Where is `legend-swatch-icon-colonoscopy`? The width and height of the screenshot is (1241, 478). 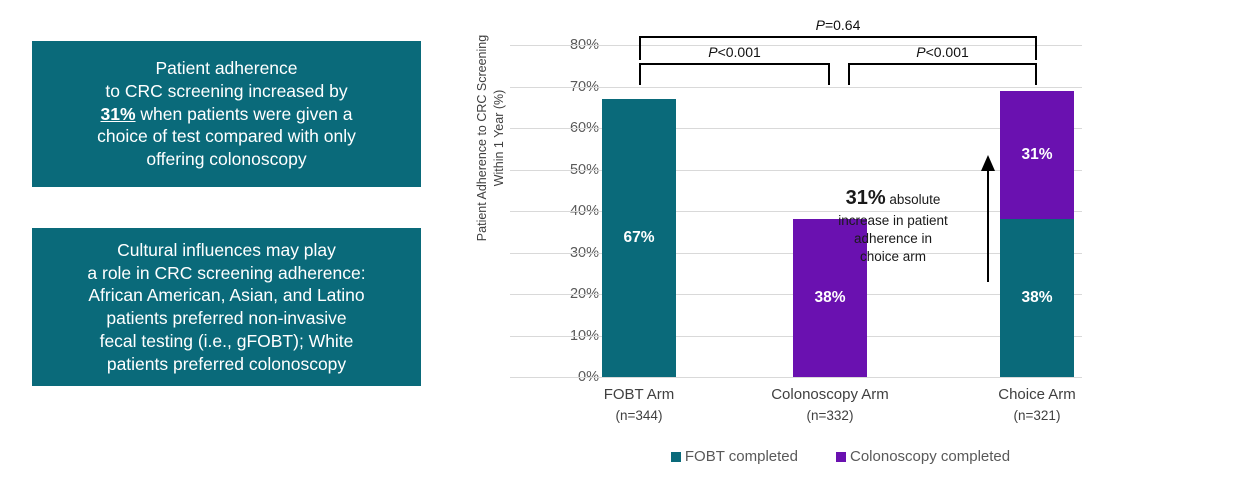
legend-swatch-icon-colonoscopy is located at coordinates (841, 456).